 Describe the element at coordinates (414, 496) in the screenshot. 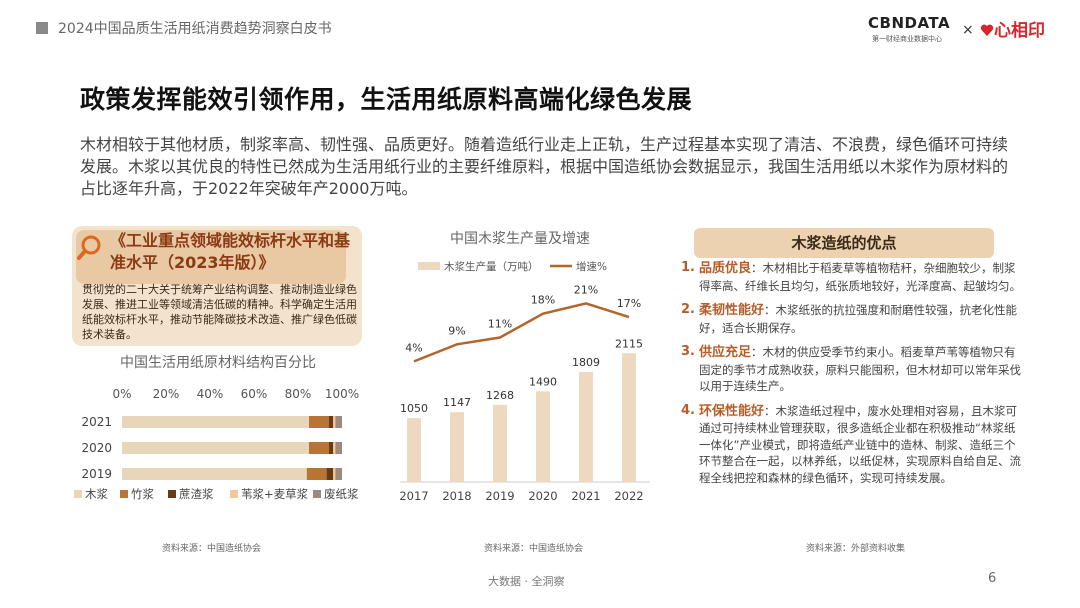

I see `x-tick-label: 2017` at that location.